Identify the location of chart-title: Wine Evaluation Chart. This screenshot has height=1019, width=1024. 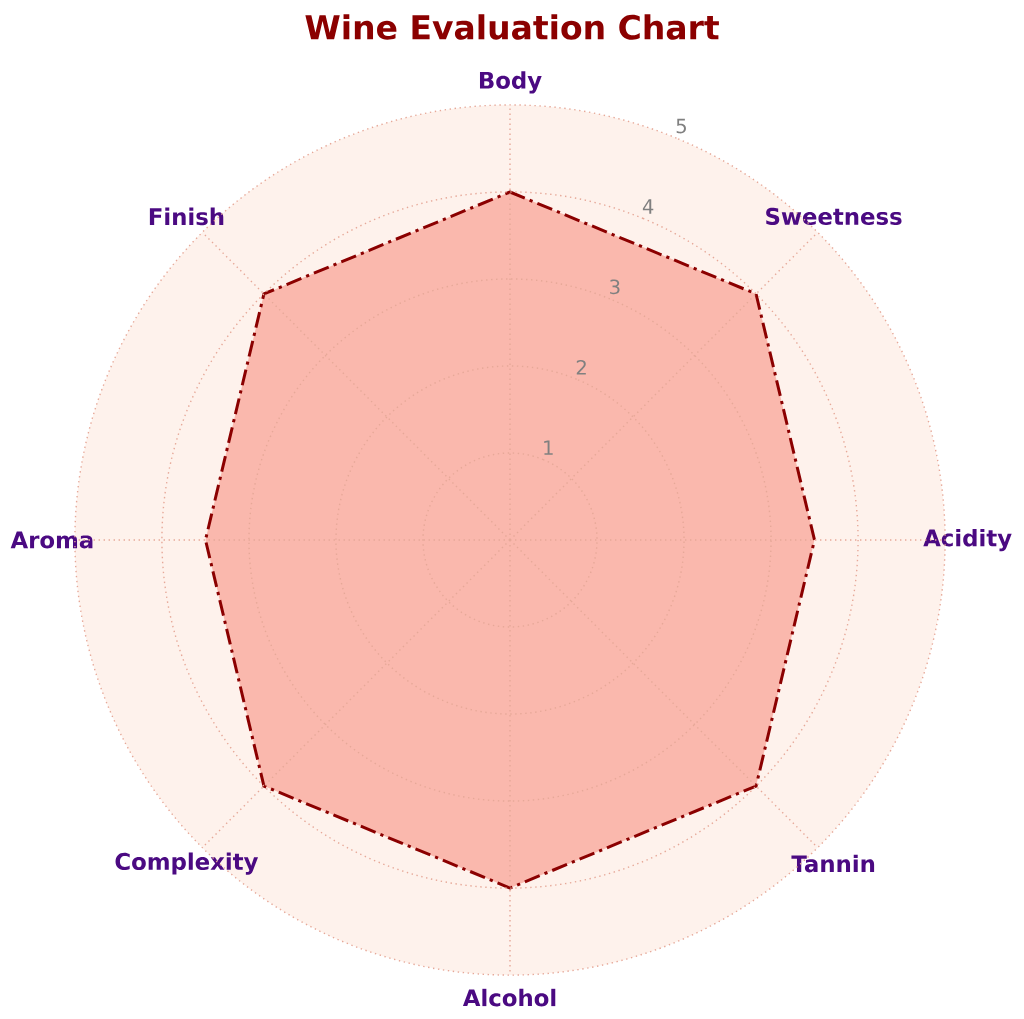
(512, 27).